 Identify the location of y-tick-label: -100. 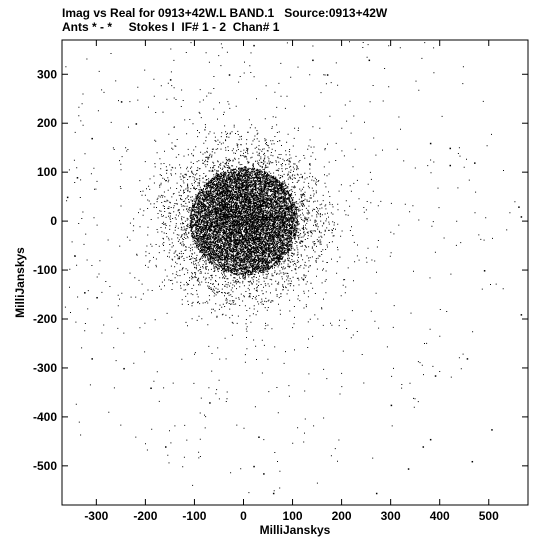
(45, 270).